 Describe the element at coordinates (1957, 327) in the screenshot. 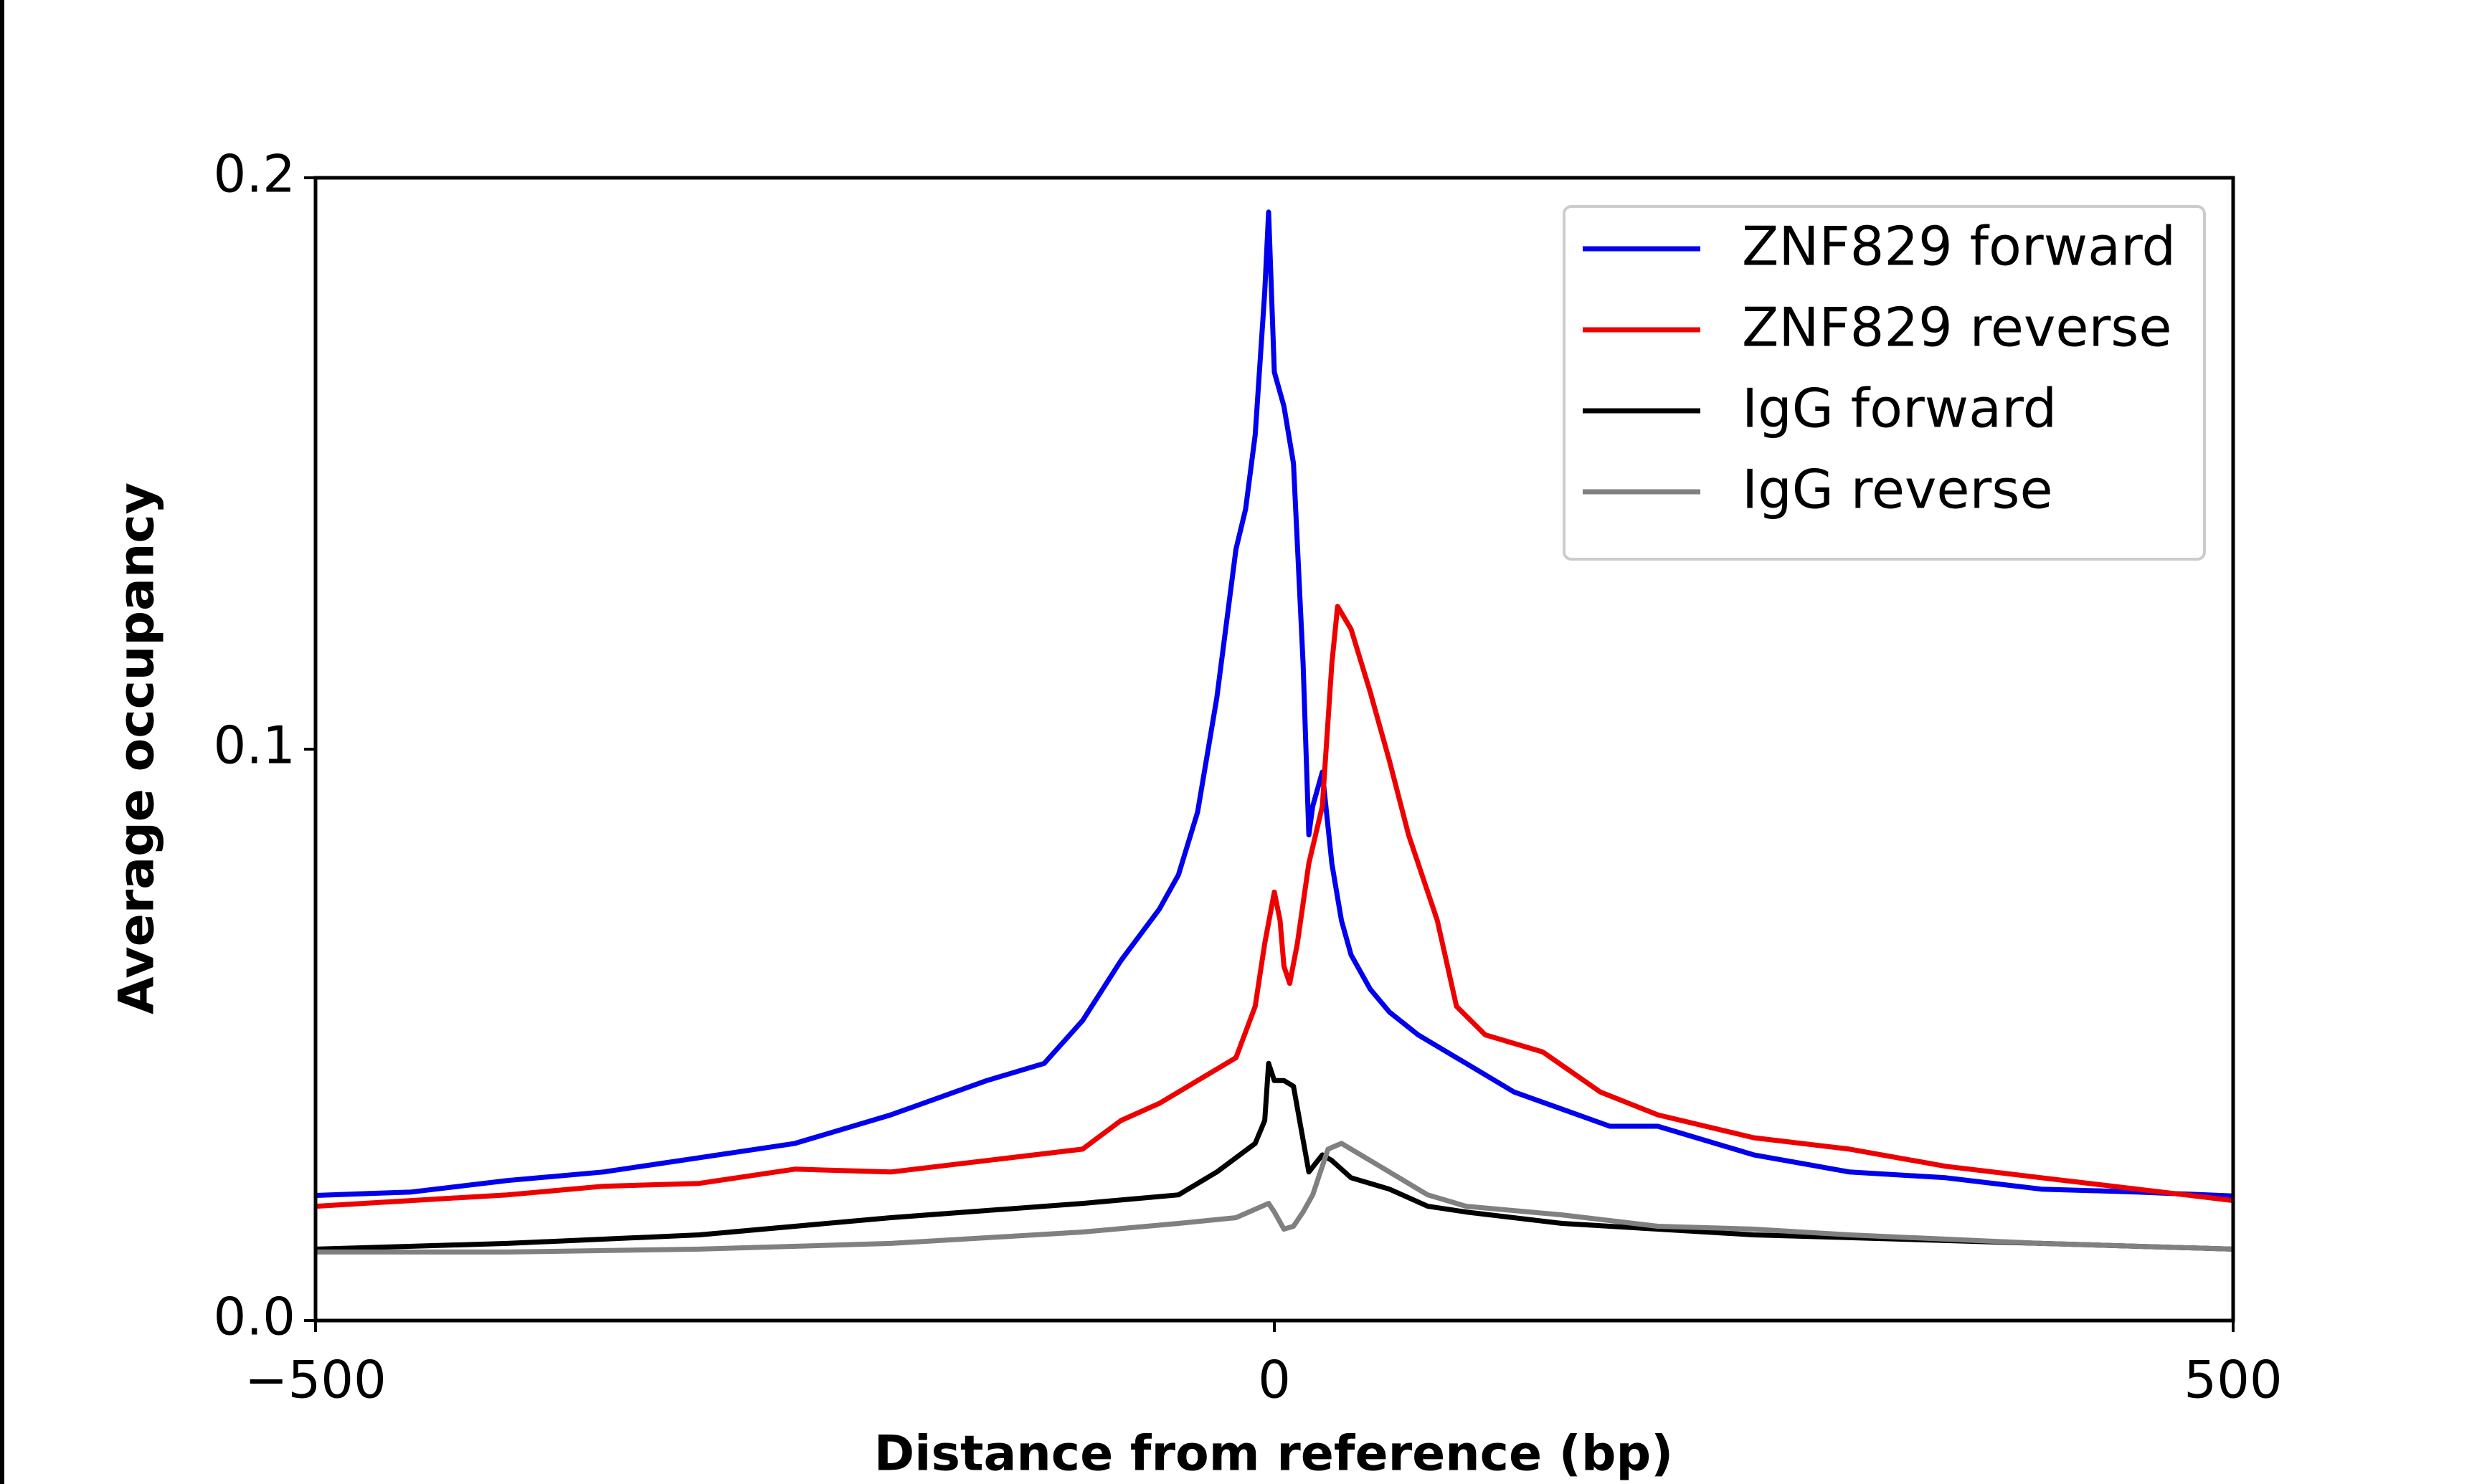

I see `legend-label: ZNF829 reverse` at that location.